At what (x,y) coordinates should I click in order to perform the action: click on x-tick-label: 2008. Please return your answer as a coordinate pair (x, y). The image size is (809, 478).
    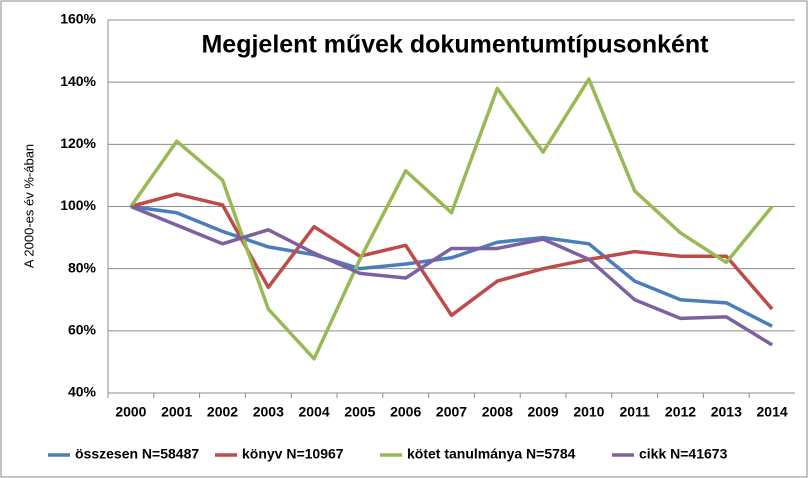
    Looking at the image, I should click on (497, 412).